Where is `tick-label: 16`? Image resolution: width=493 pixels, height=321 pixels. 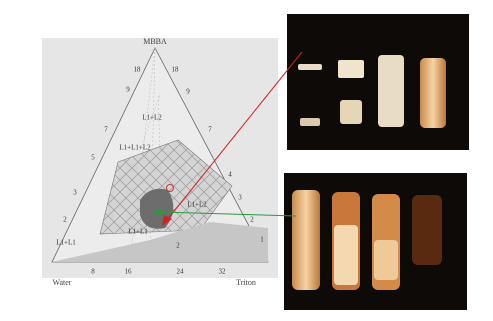 tick-label: 16 is located at coordinates (129, 272).